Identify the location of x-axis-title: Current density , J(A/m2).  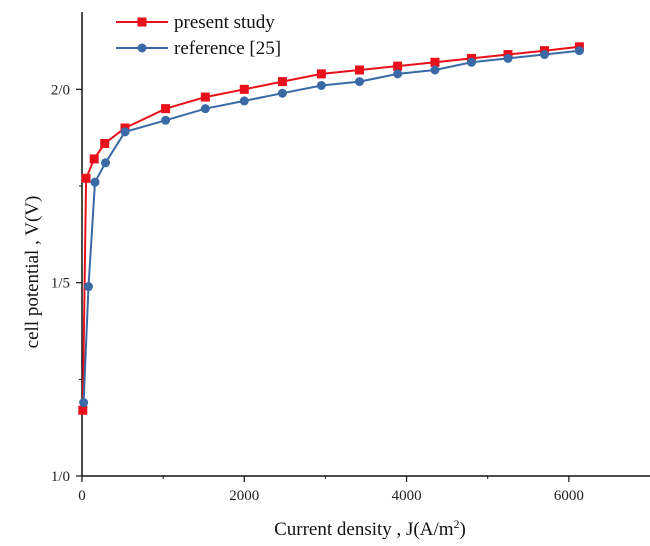
(370, 528).